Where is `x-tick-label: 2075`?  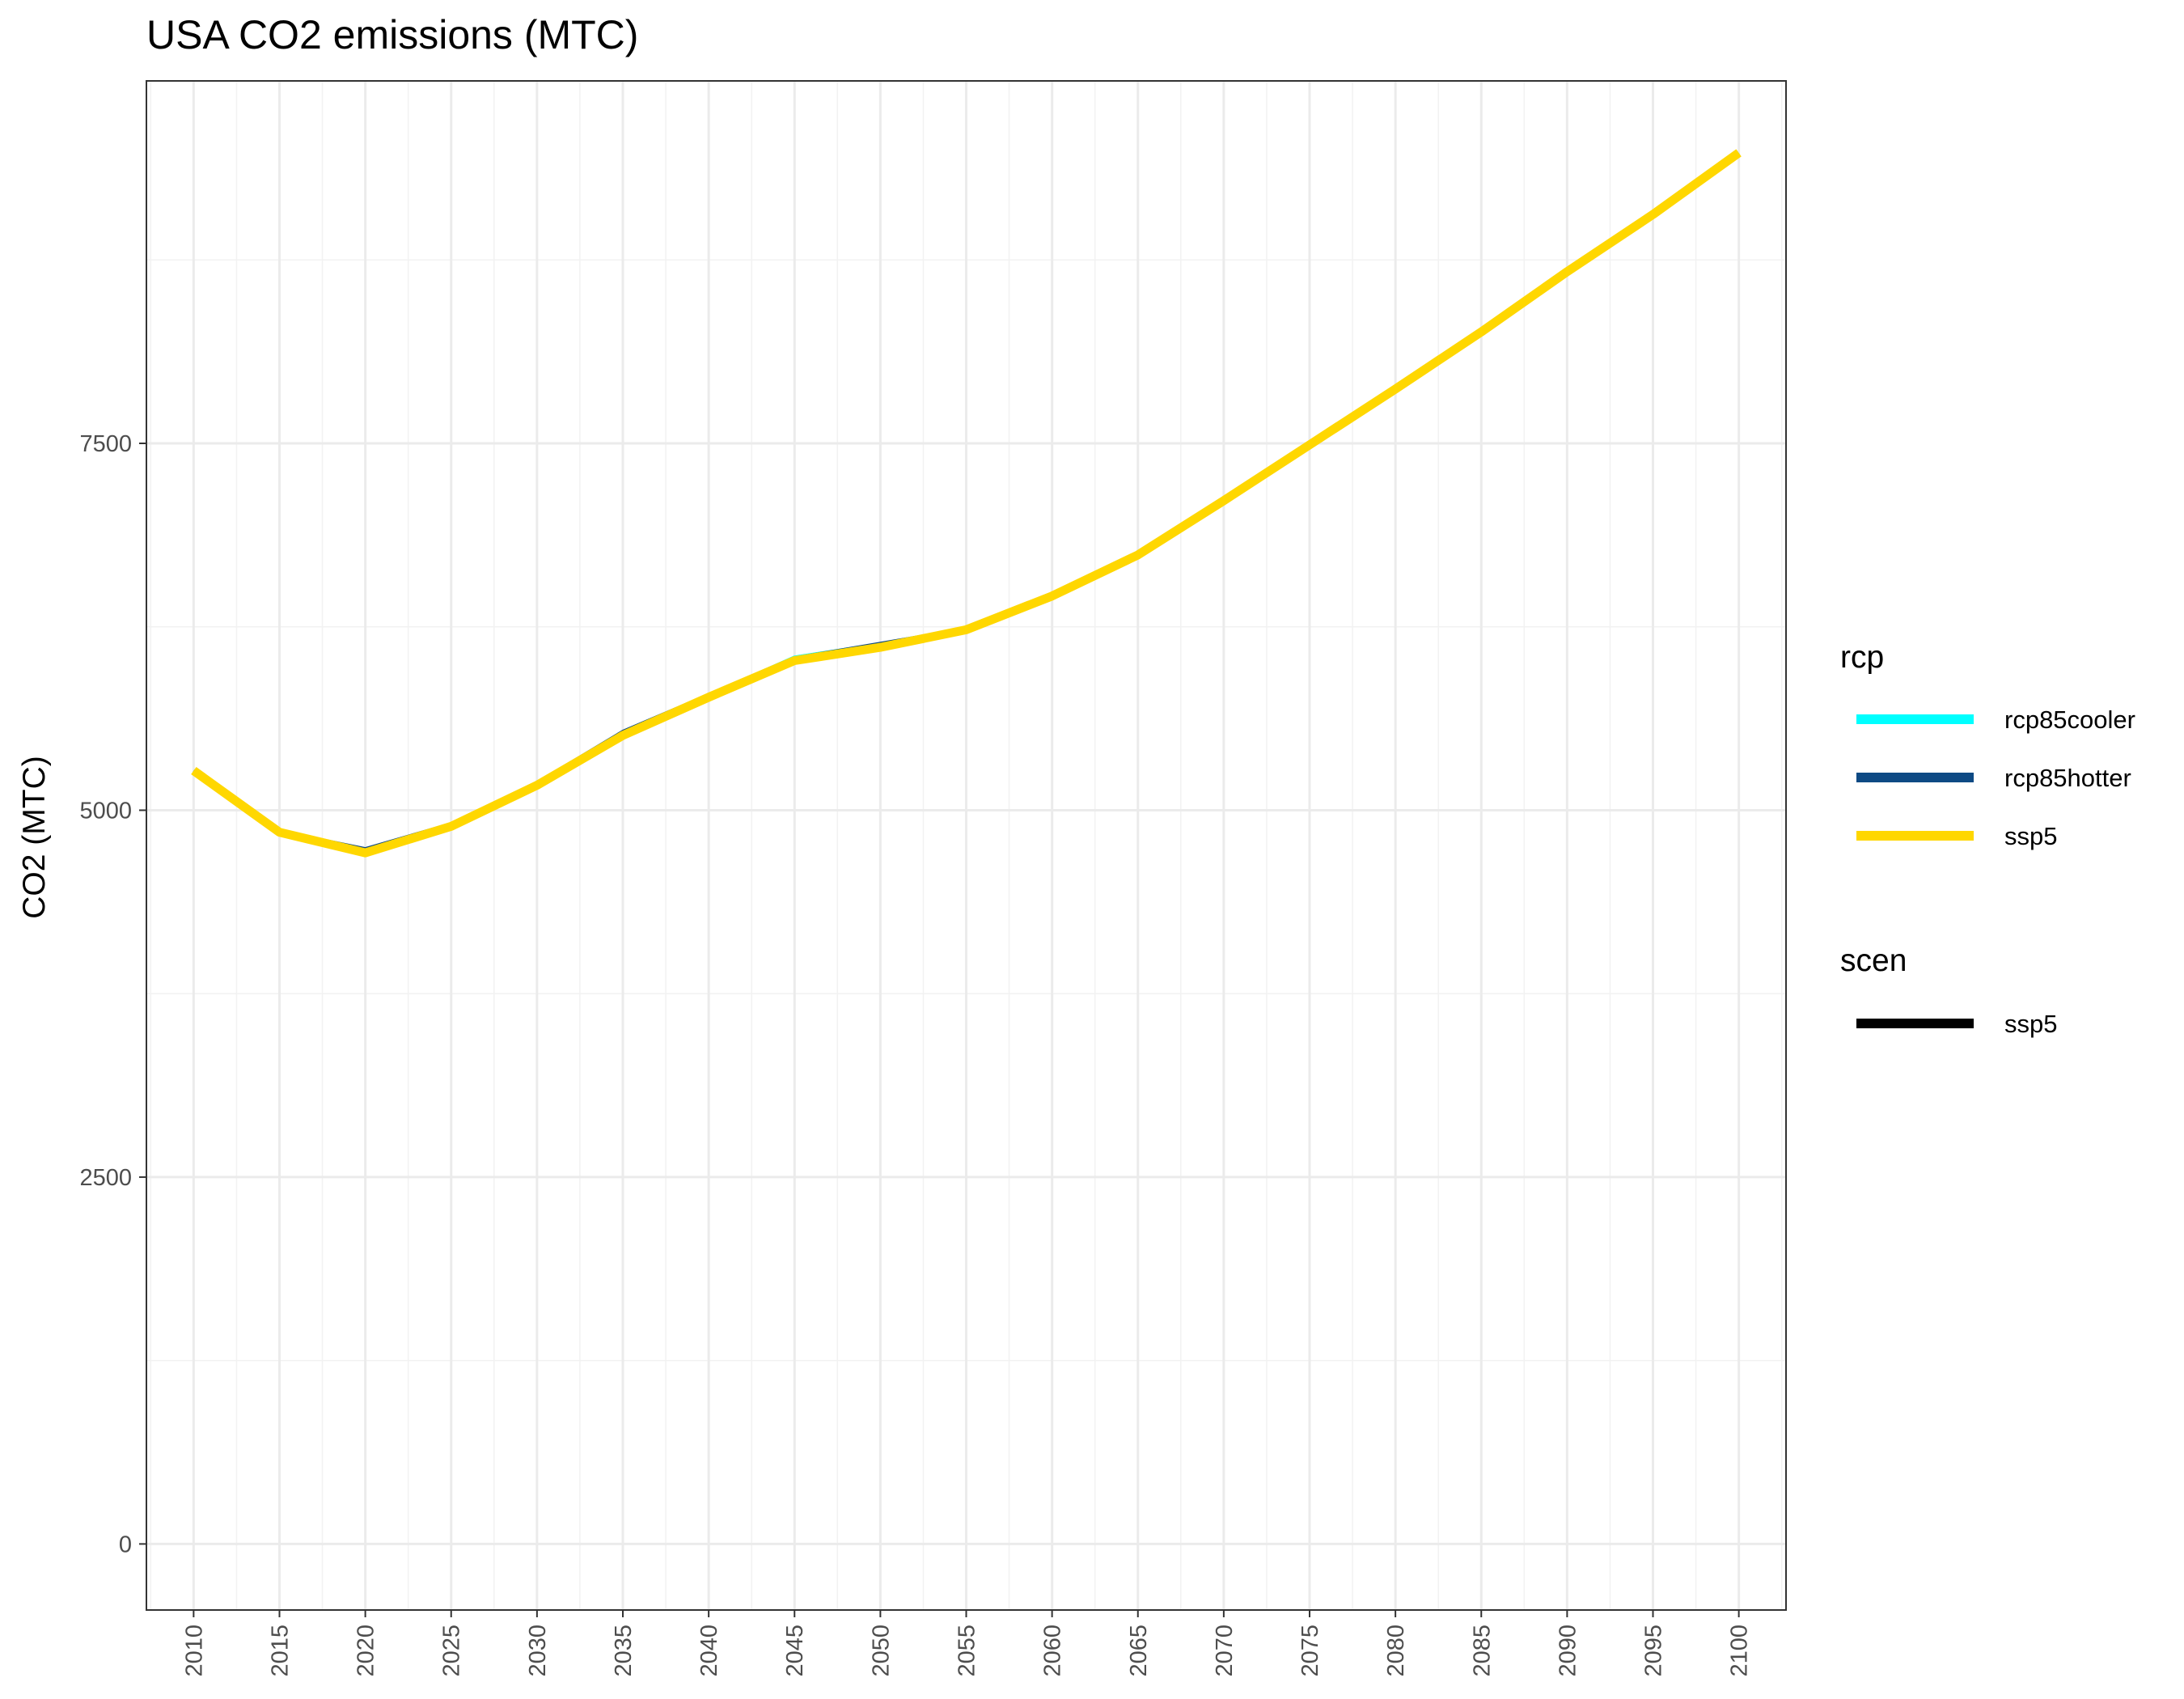 x-tick-label: 2075 is located at coordinates (1310, 1651).